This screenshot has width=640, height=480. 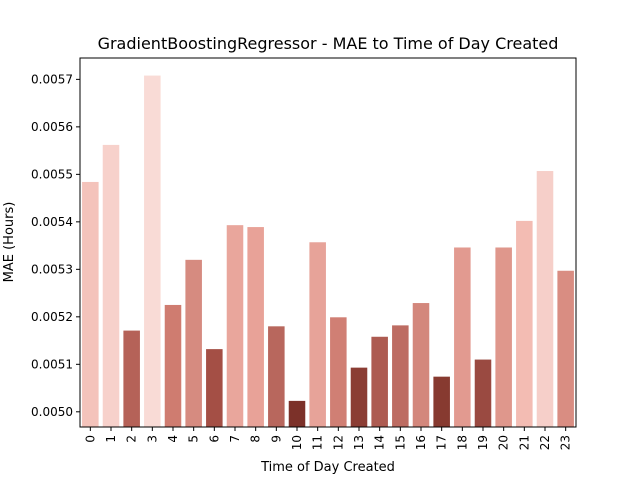 I want to click on y-tick-label: 0.0052, so click(x=52, y=317).